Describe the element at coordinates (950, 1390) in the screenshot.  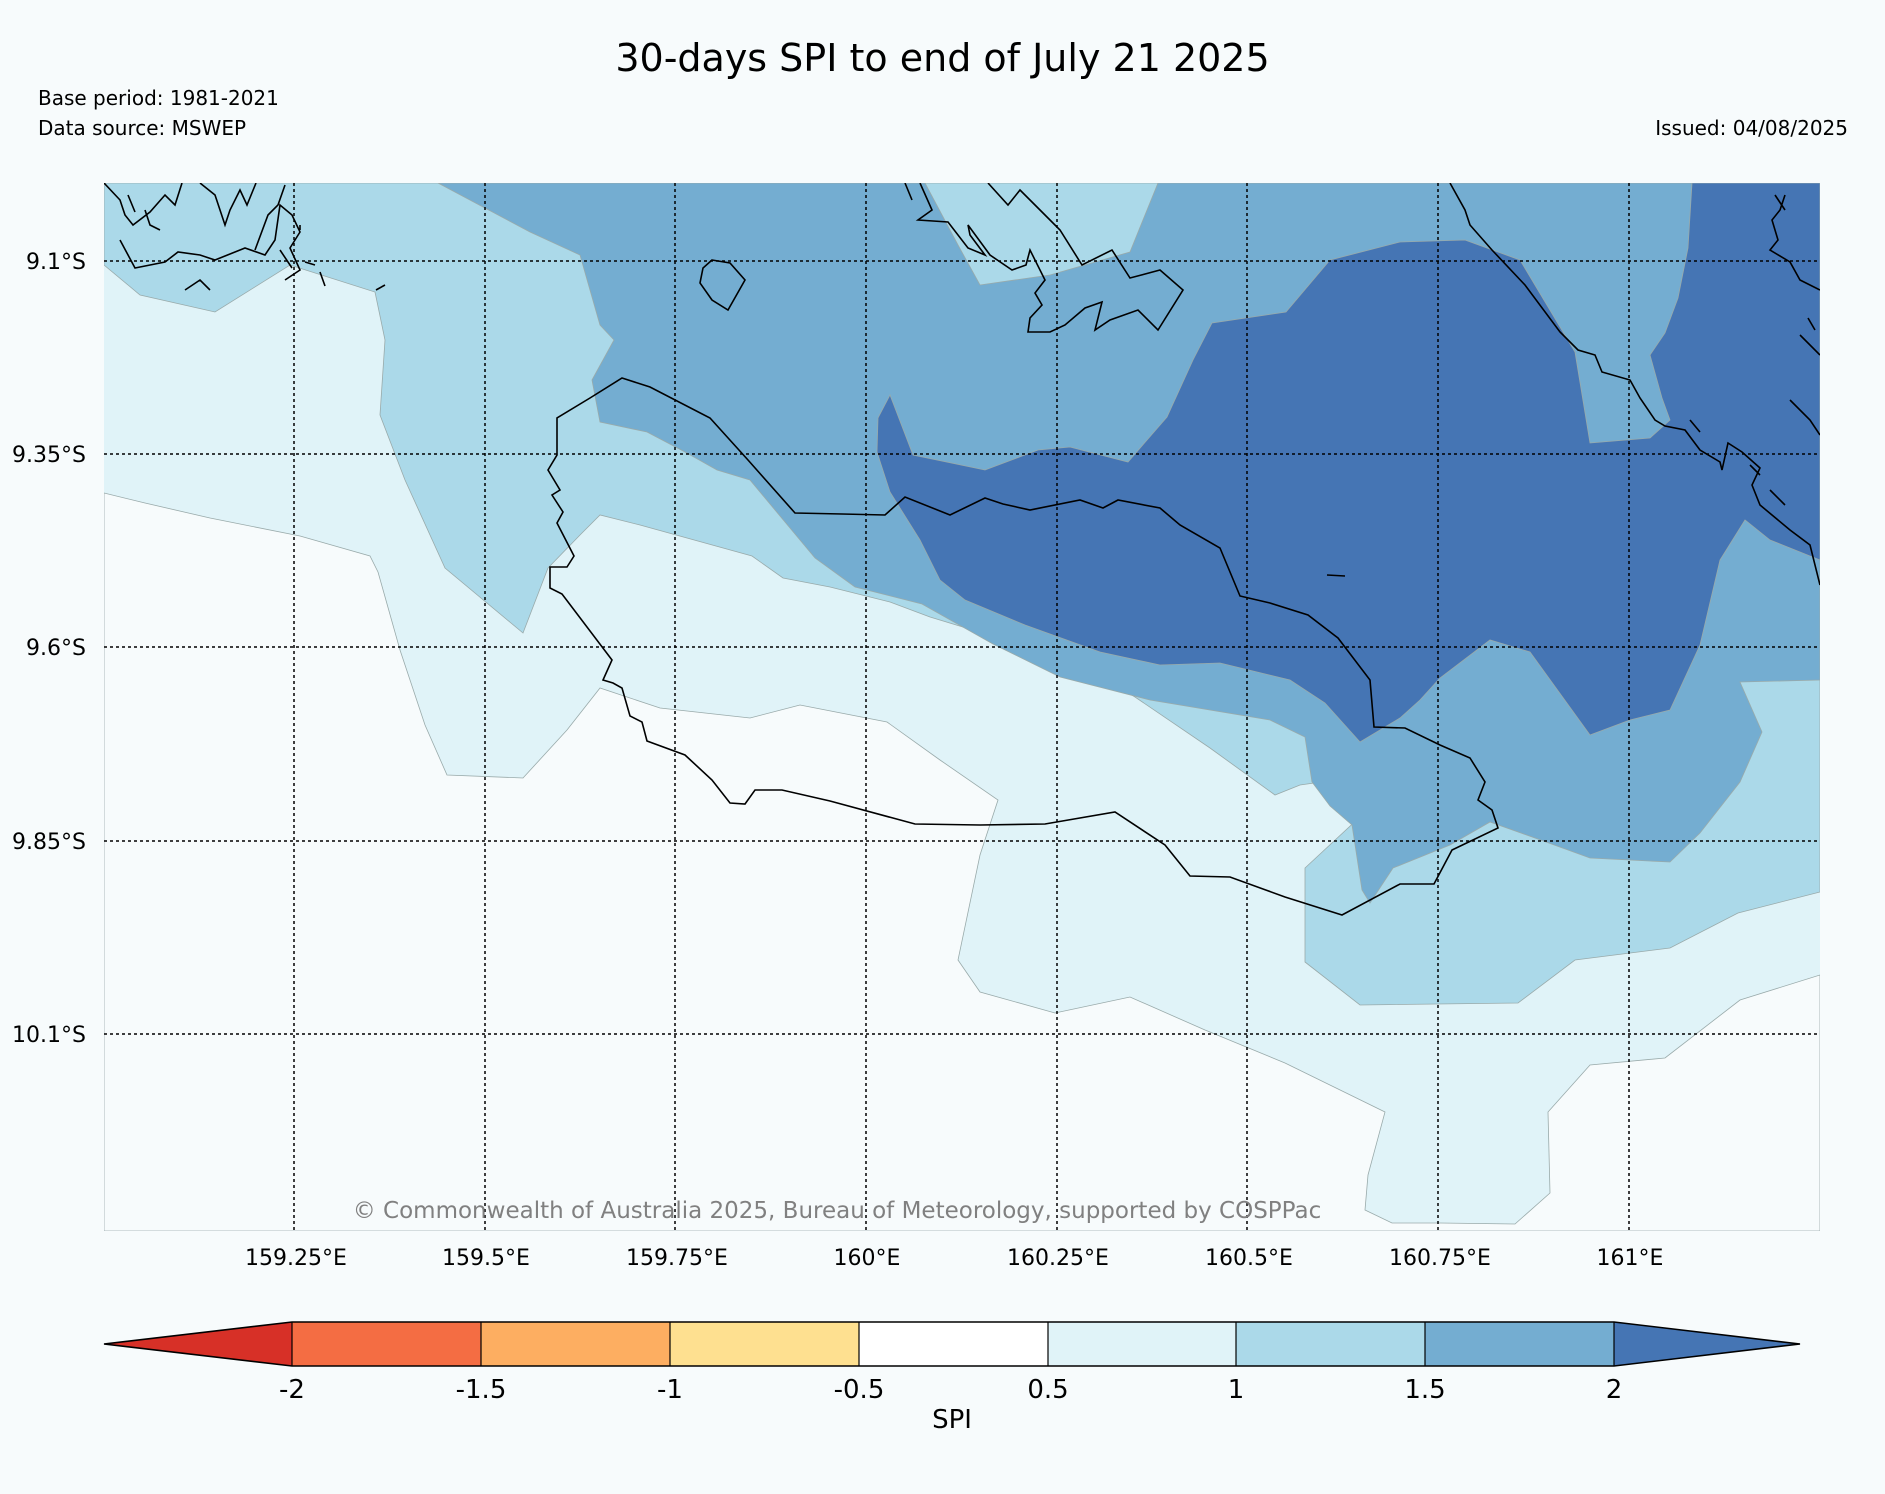
I see `colorbar-ticks: -2 -1.5 -1 -0.5 0.5 1 1.5 2` at that location.